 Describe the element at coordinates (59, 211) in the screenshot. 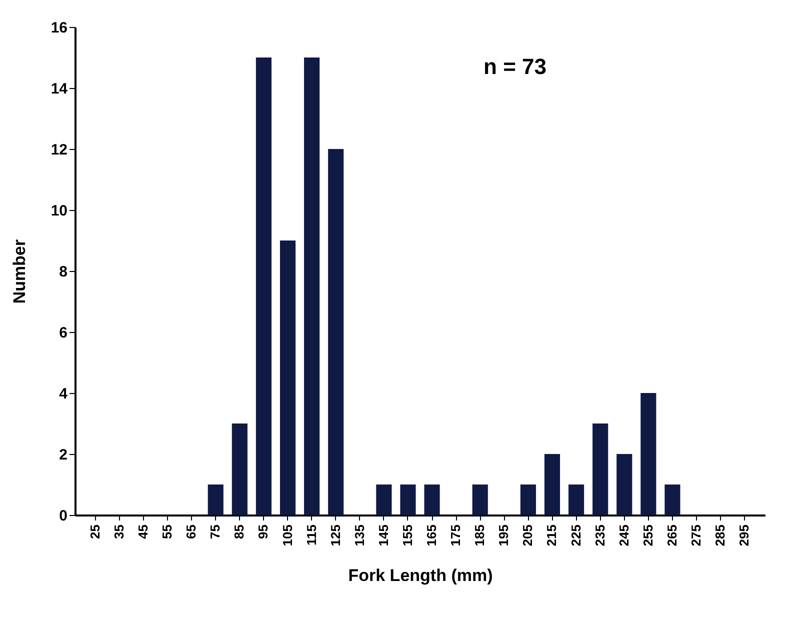

I see `y-tick-label: 10` at that location.